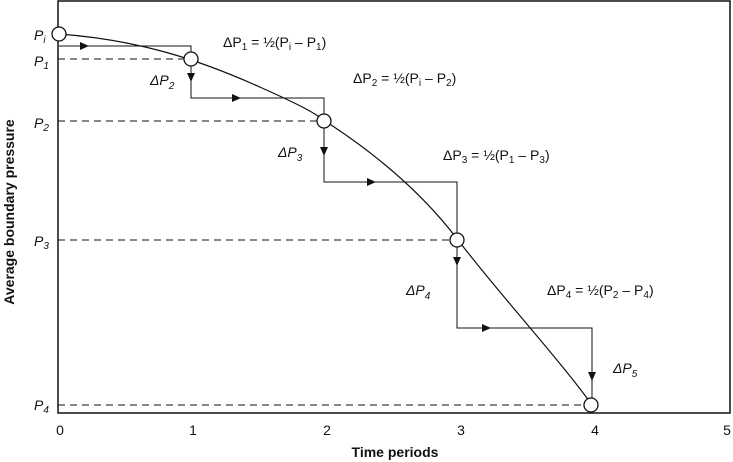 The width and height of the screenshot is (733, 462). What do you see at coordinates (324, 121) in the screenshot?
I see `point-p2` at bounding box center [324, 121].